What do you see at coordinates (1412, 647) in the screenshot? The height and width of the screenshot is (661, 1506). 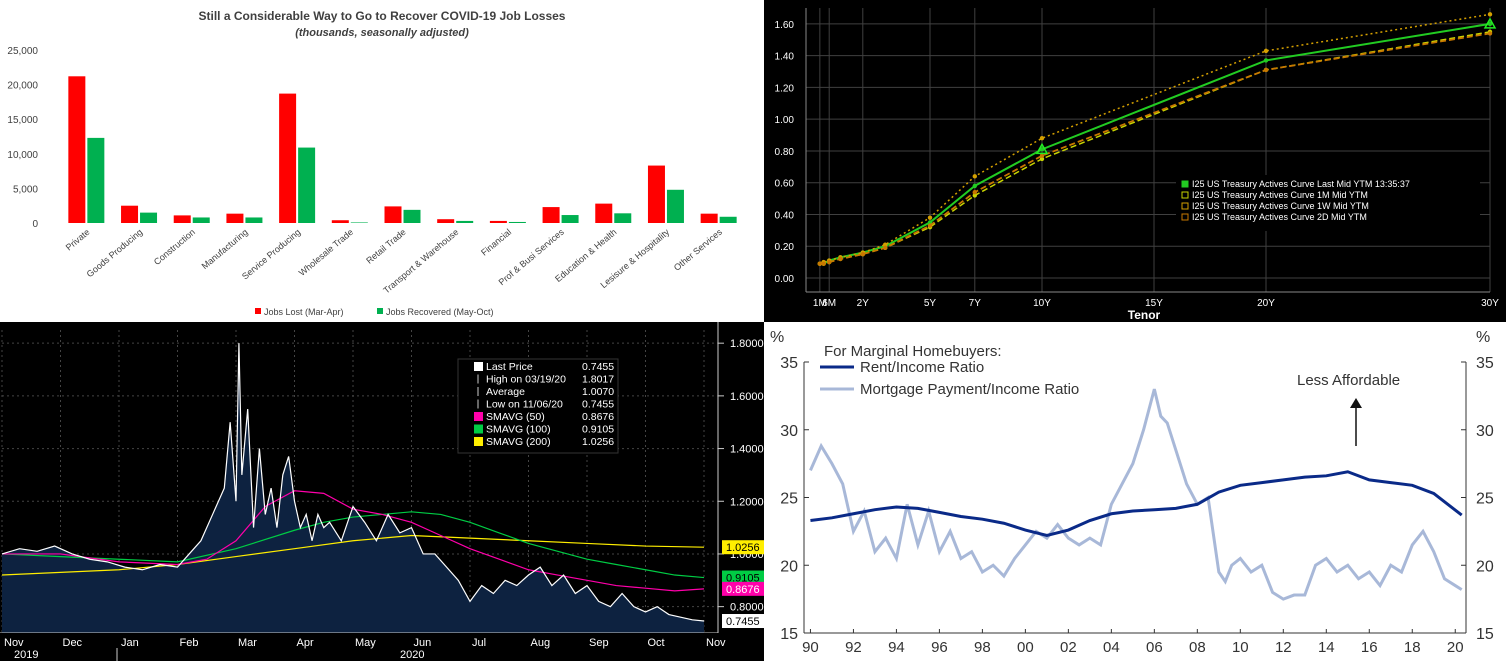 I see `x-tick-label: 18` at bounding box center [1412, 647].